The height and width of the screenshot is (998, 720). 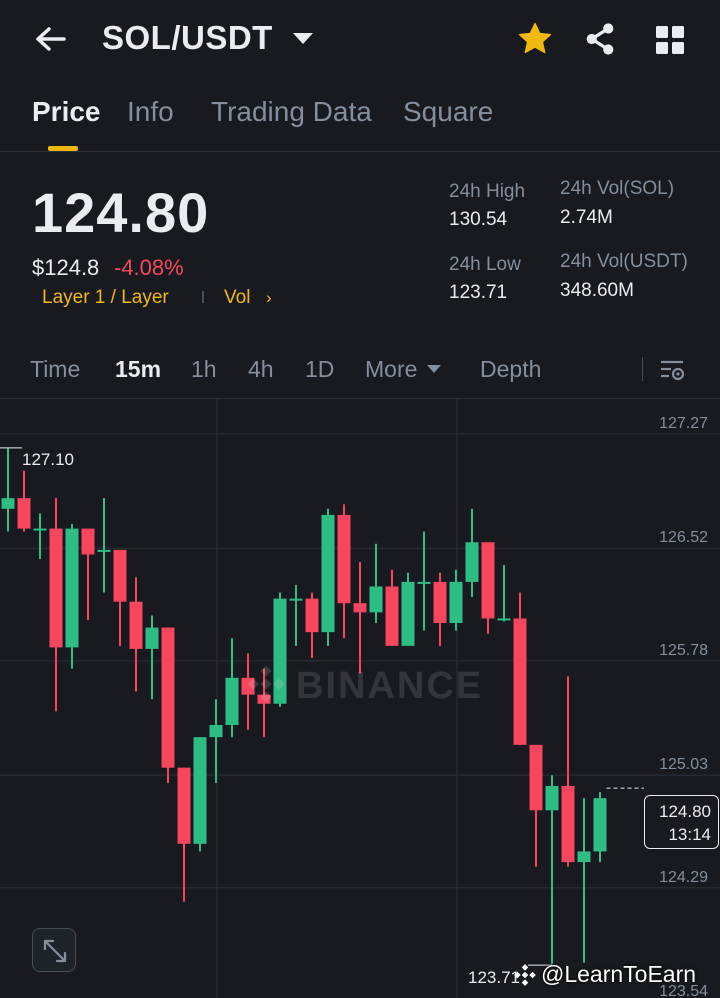 I want to click on low-marker-label: 123.71, so click(x=494, y=977).